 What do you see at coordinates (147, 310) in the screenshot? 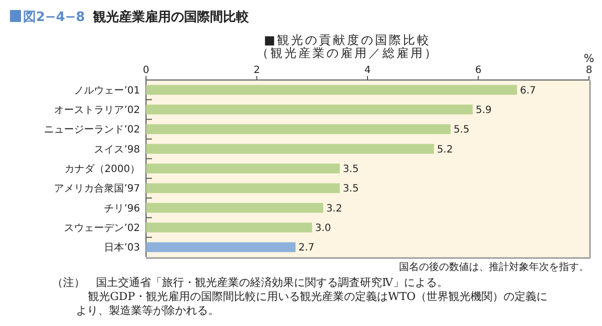
I see `text: より、製造業等が除かれる。` at bounding box center [147, 310].